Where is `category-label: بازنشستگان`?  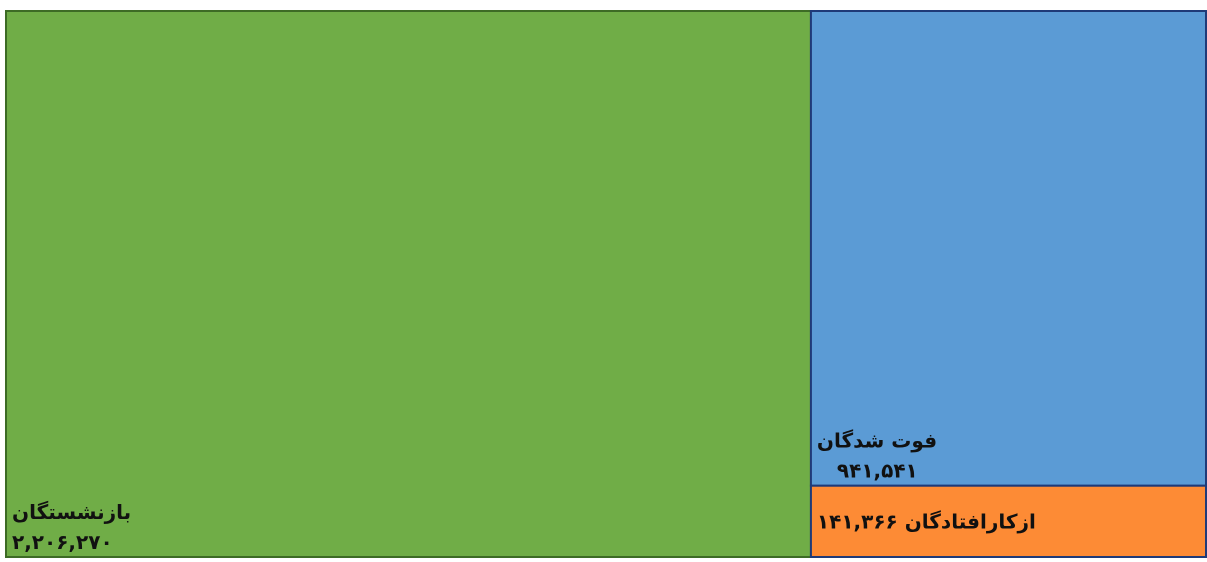
category-label: بازنشستگان is located at coordinates (71, 512).